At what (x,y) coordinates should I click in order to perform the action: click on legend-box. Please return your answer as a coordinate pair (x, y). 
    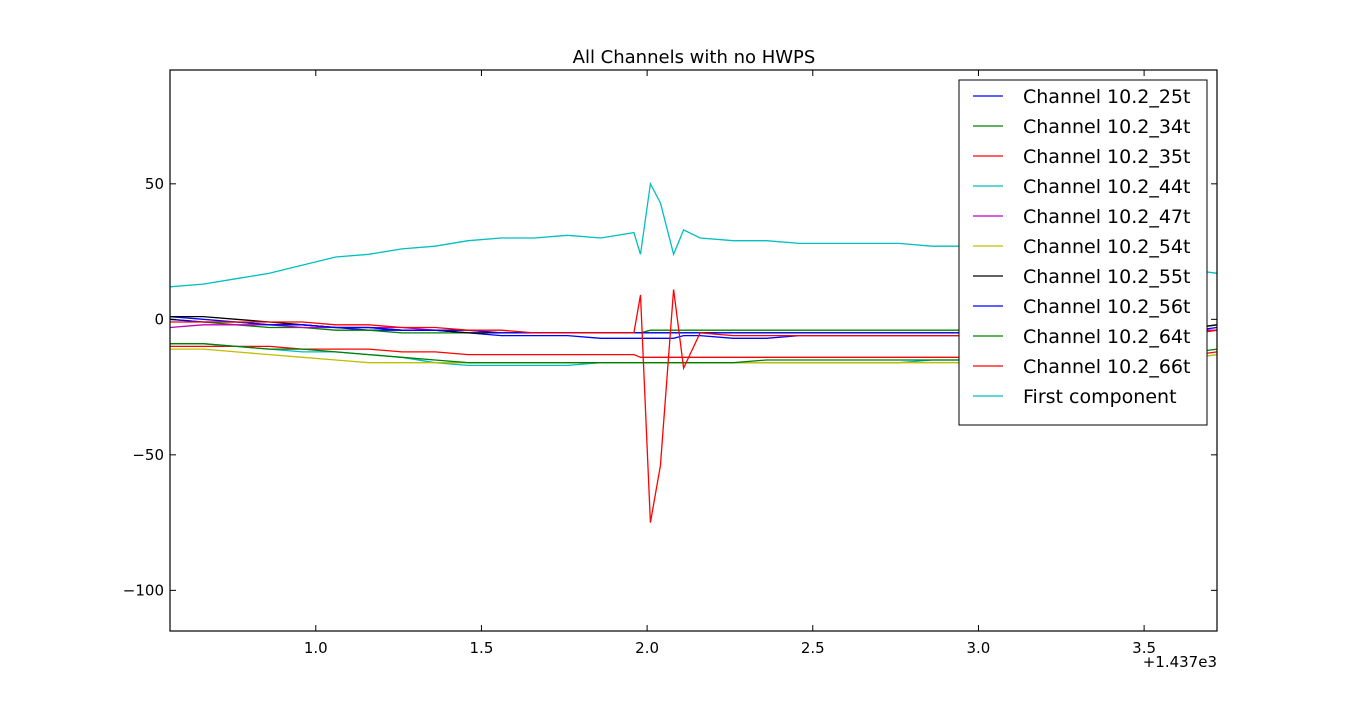
    Looking at the image, I should click on (1083, 252).